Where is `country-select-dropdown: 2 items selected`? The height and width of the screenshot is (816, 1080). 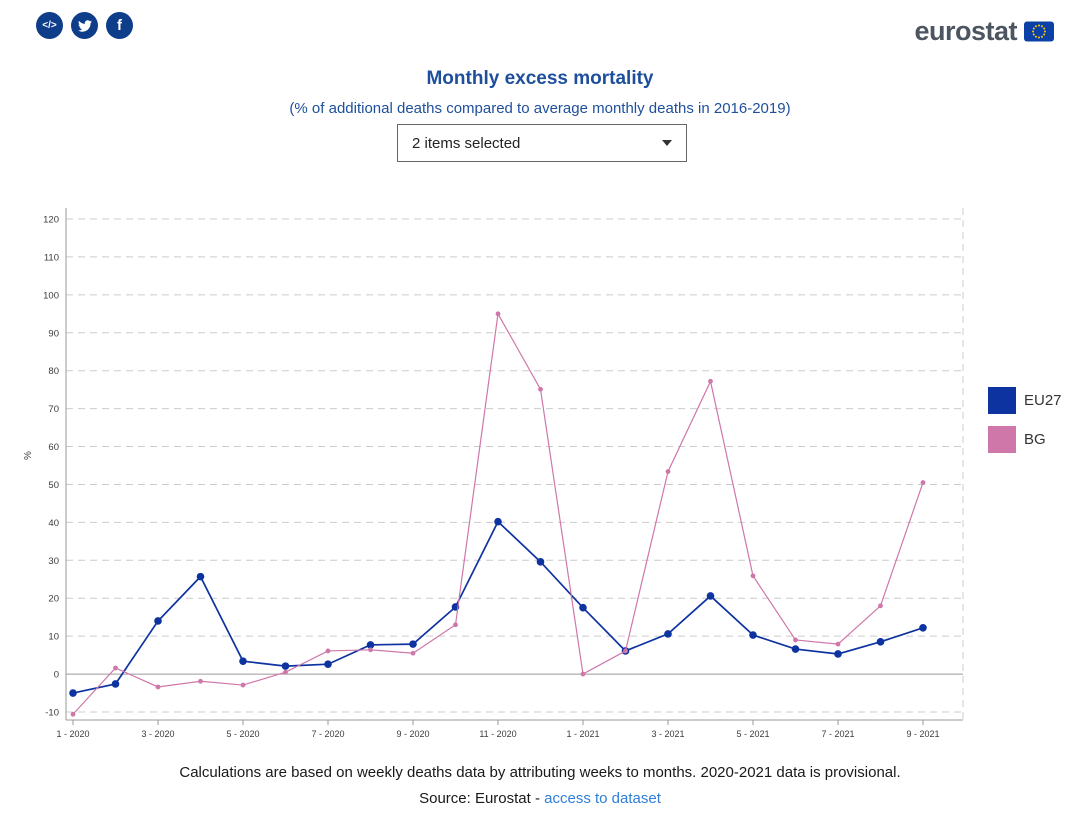
country-select-dropdown: 2 items selected is located at coordinates (542, 143).